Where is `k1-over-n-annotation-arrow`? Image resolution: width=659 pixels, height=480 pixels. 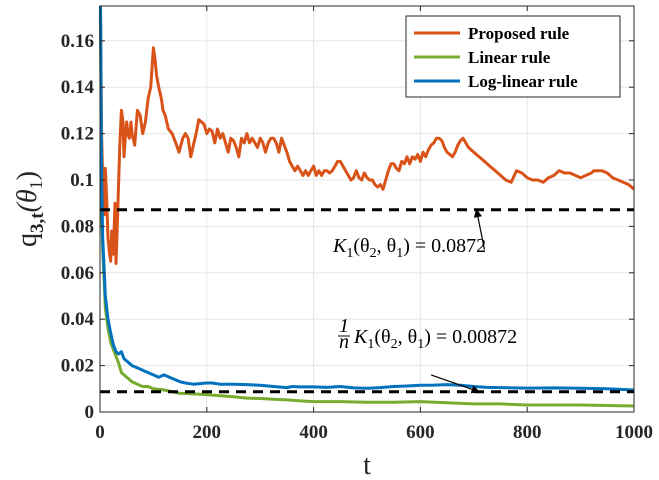 k1-over-n-annotation-arrow is located at coordinates (455, 384).